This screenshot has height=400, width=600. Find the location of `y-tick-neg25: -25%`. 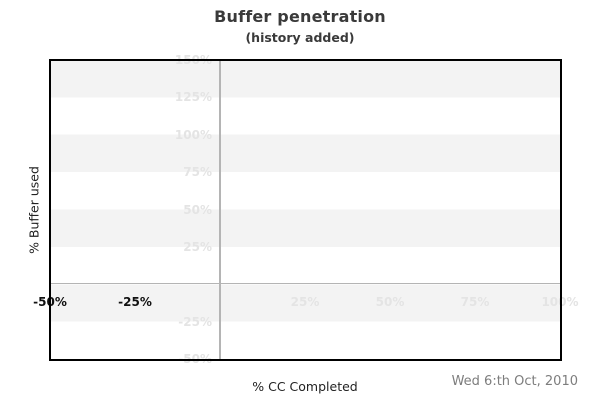

y-tick-neg25: -25% is located at coordinates (195, 321).